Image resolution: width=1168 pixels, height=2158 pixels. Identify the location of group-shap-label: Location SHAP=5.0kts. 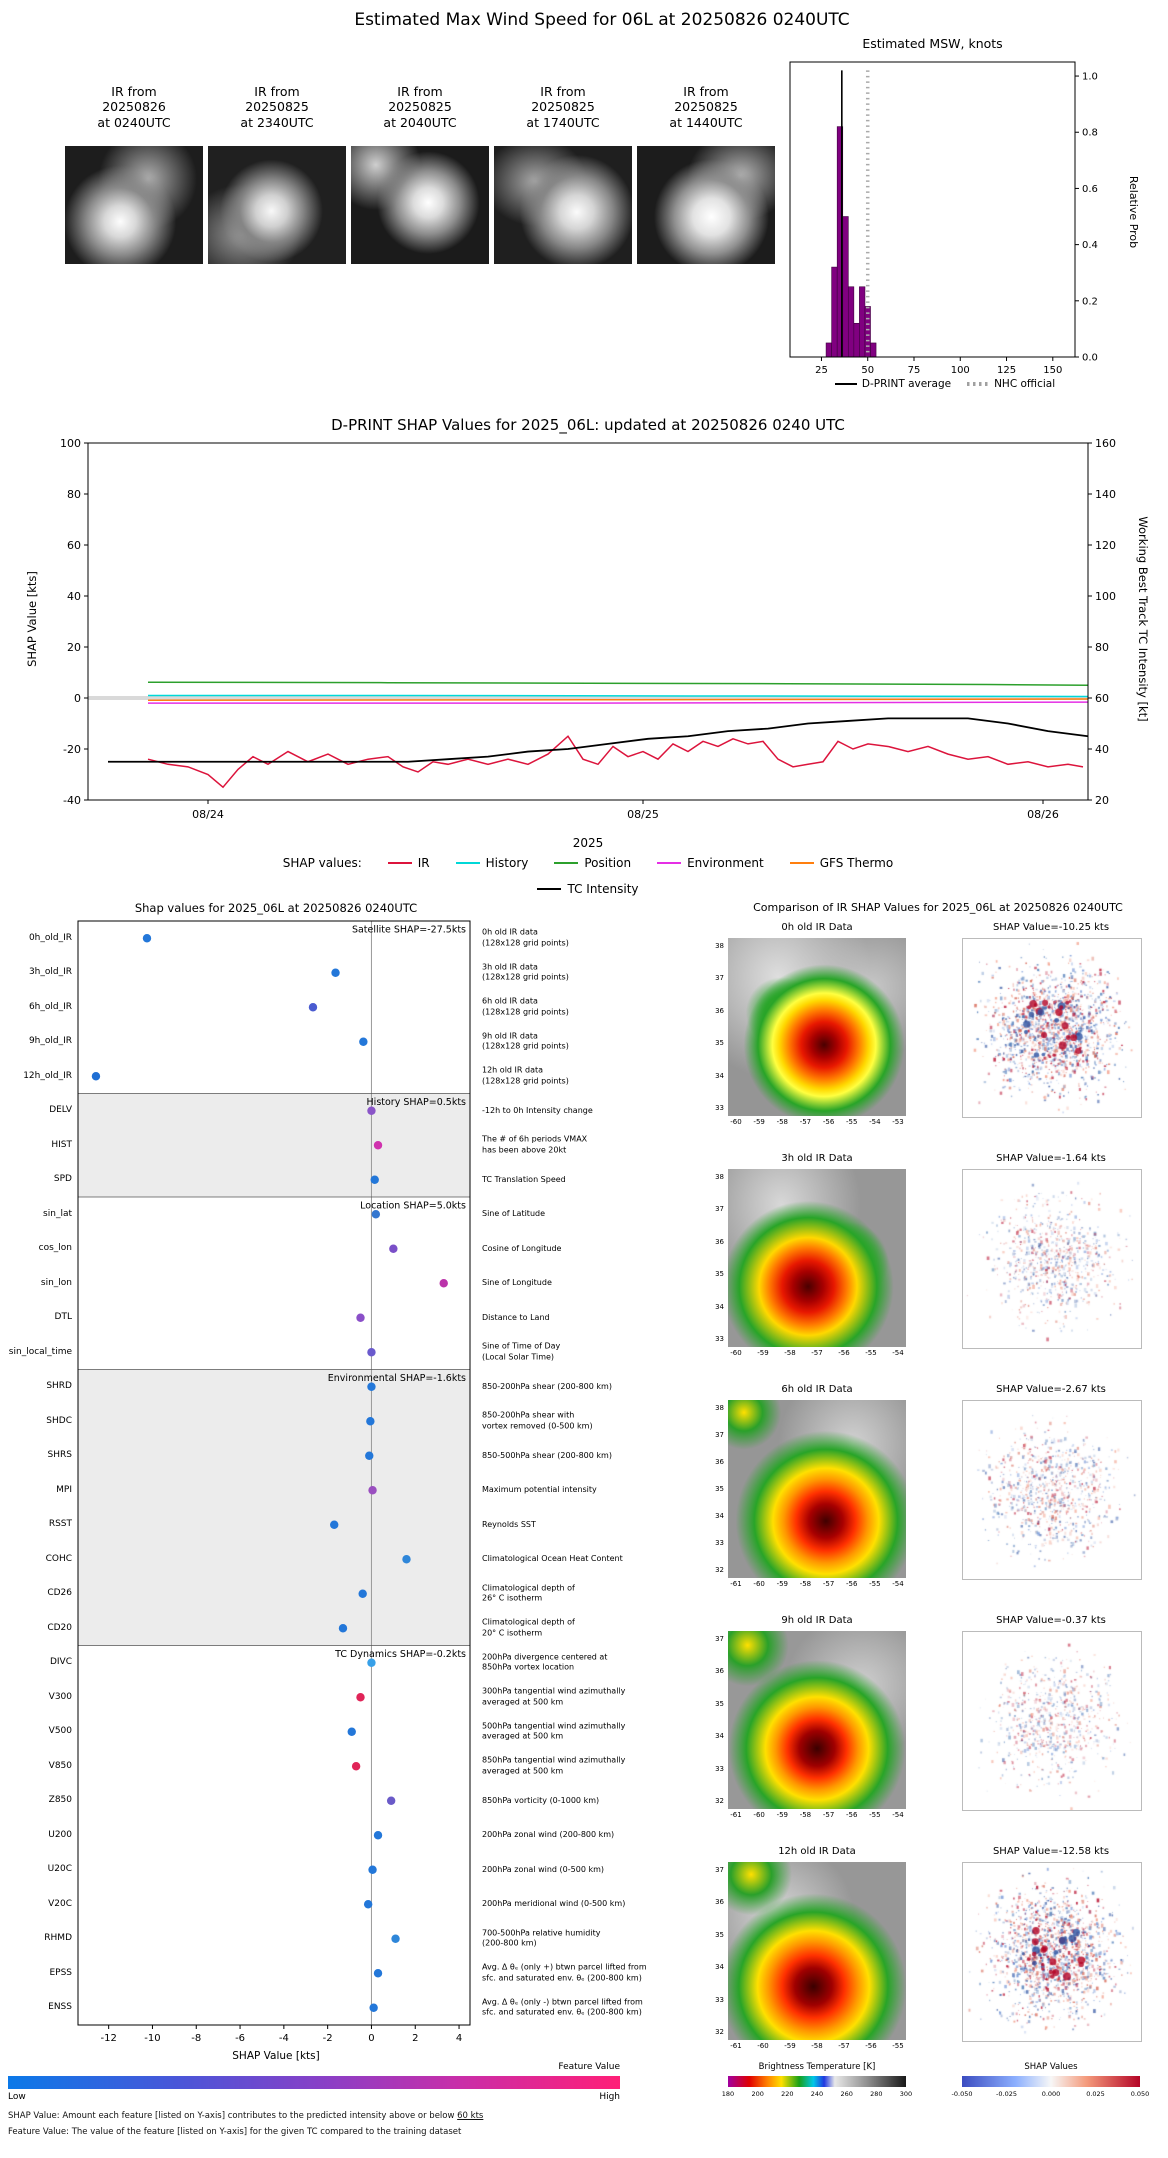
(413, 1206).